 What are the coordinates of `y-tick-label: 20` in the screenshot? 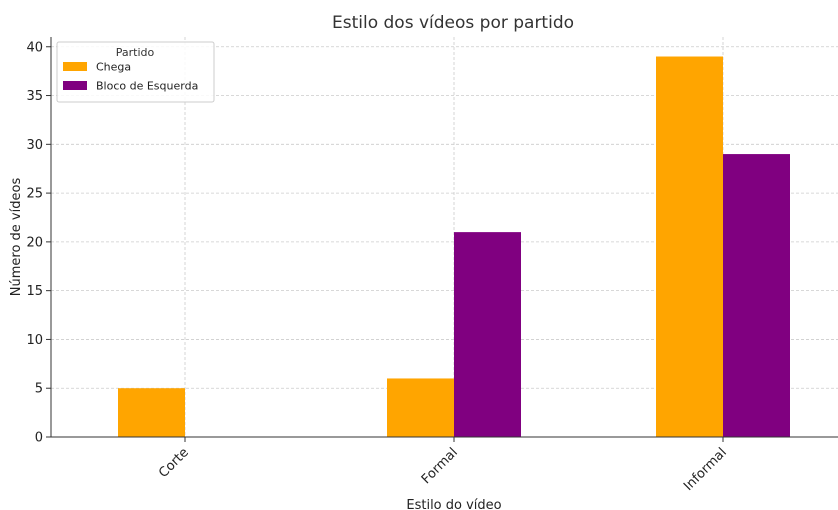 It's located at (34, 242).